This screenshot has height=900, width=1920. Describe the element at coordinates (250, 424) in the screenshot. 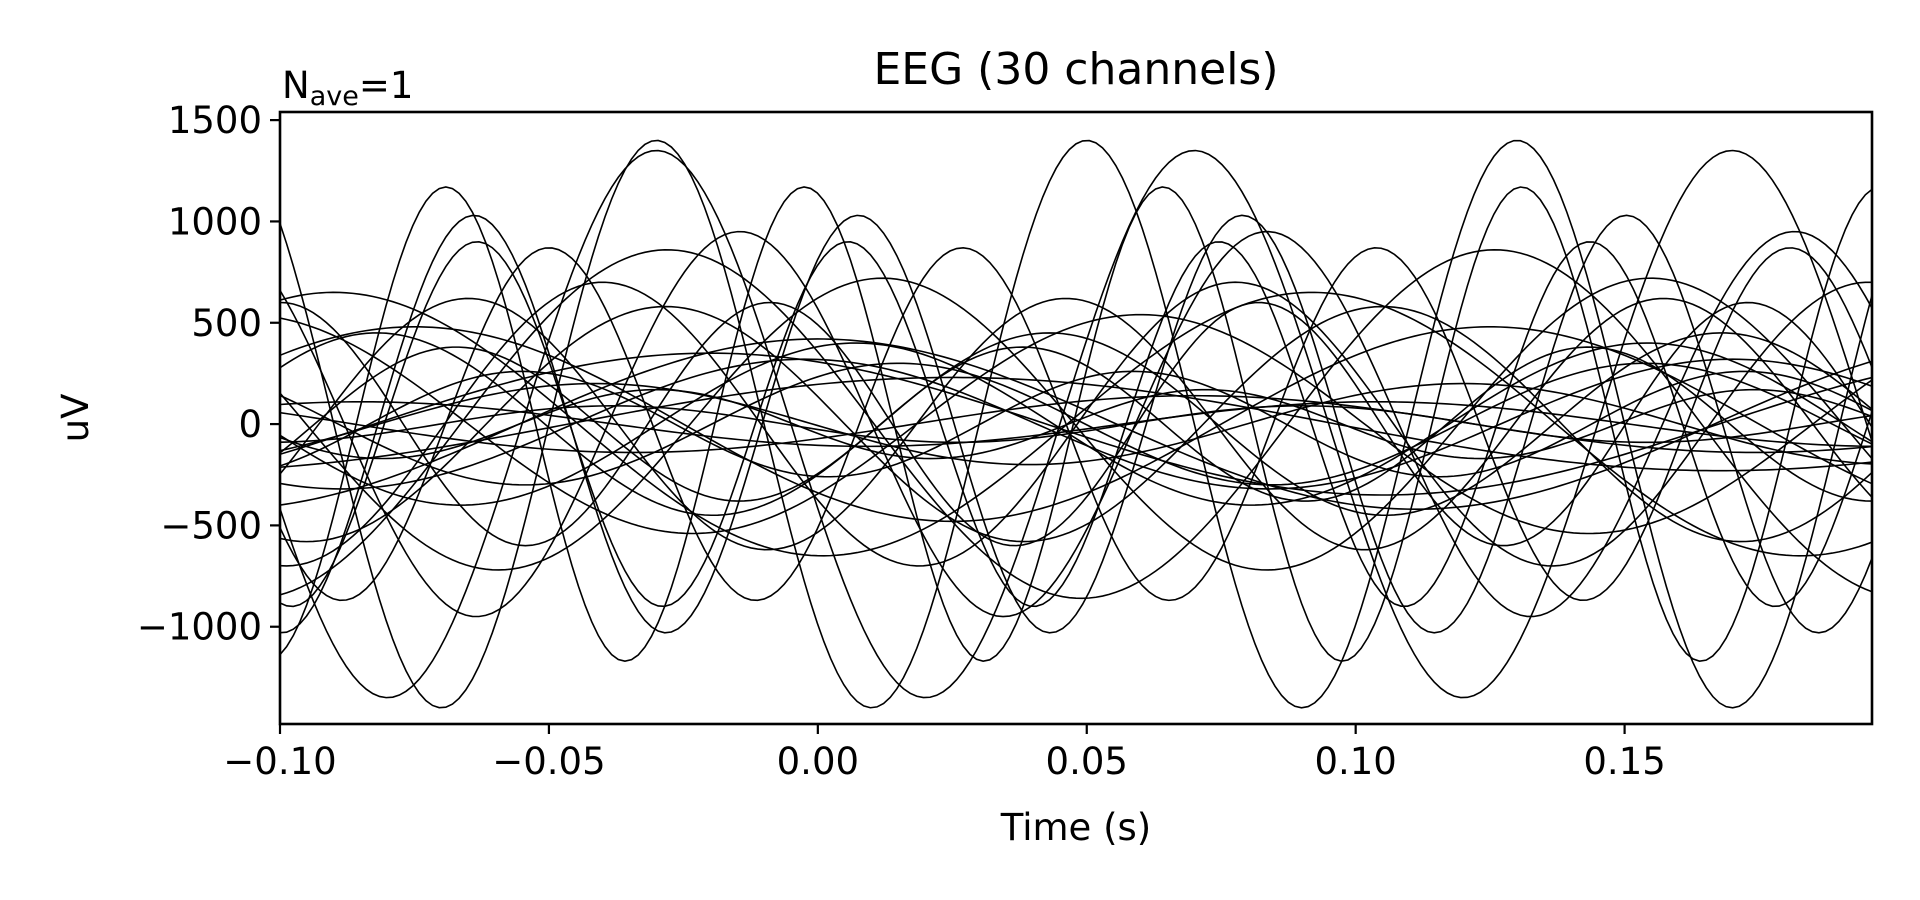

I see `y-tick-label: 0` at that location.